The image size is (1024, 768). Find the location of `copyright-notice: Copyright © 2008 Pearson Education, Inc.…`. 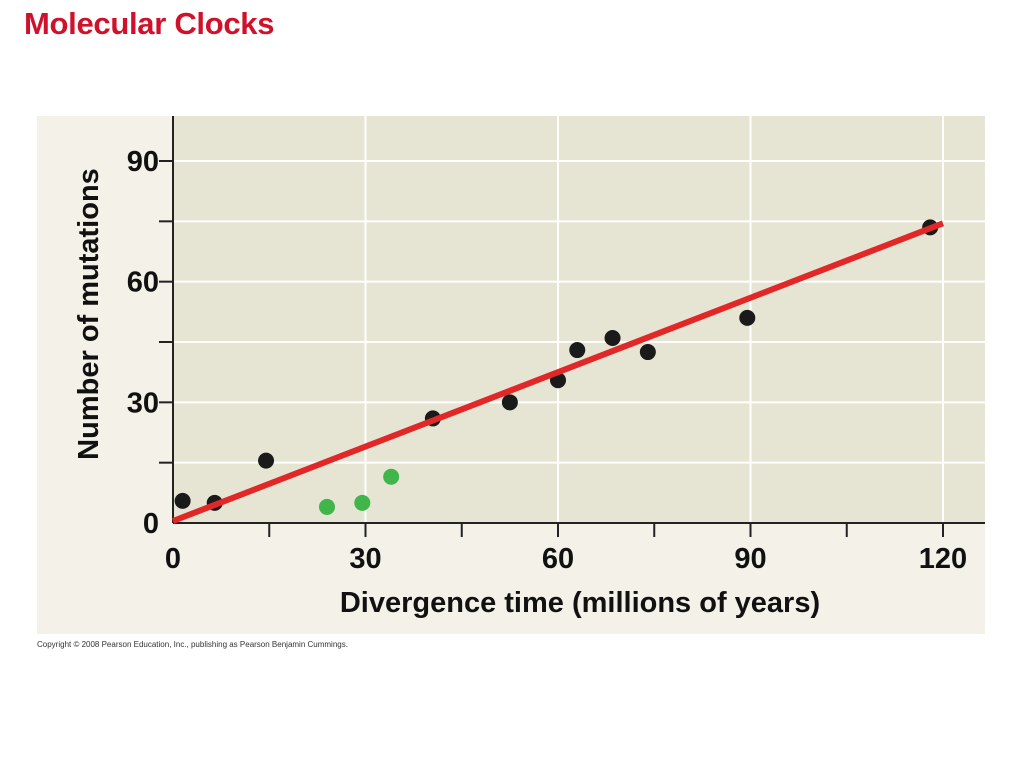

copyright-notice: Copyright © 2008 Pearson Education, Inc.… is located at coordinates (192, 644).